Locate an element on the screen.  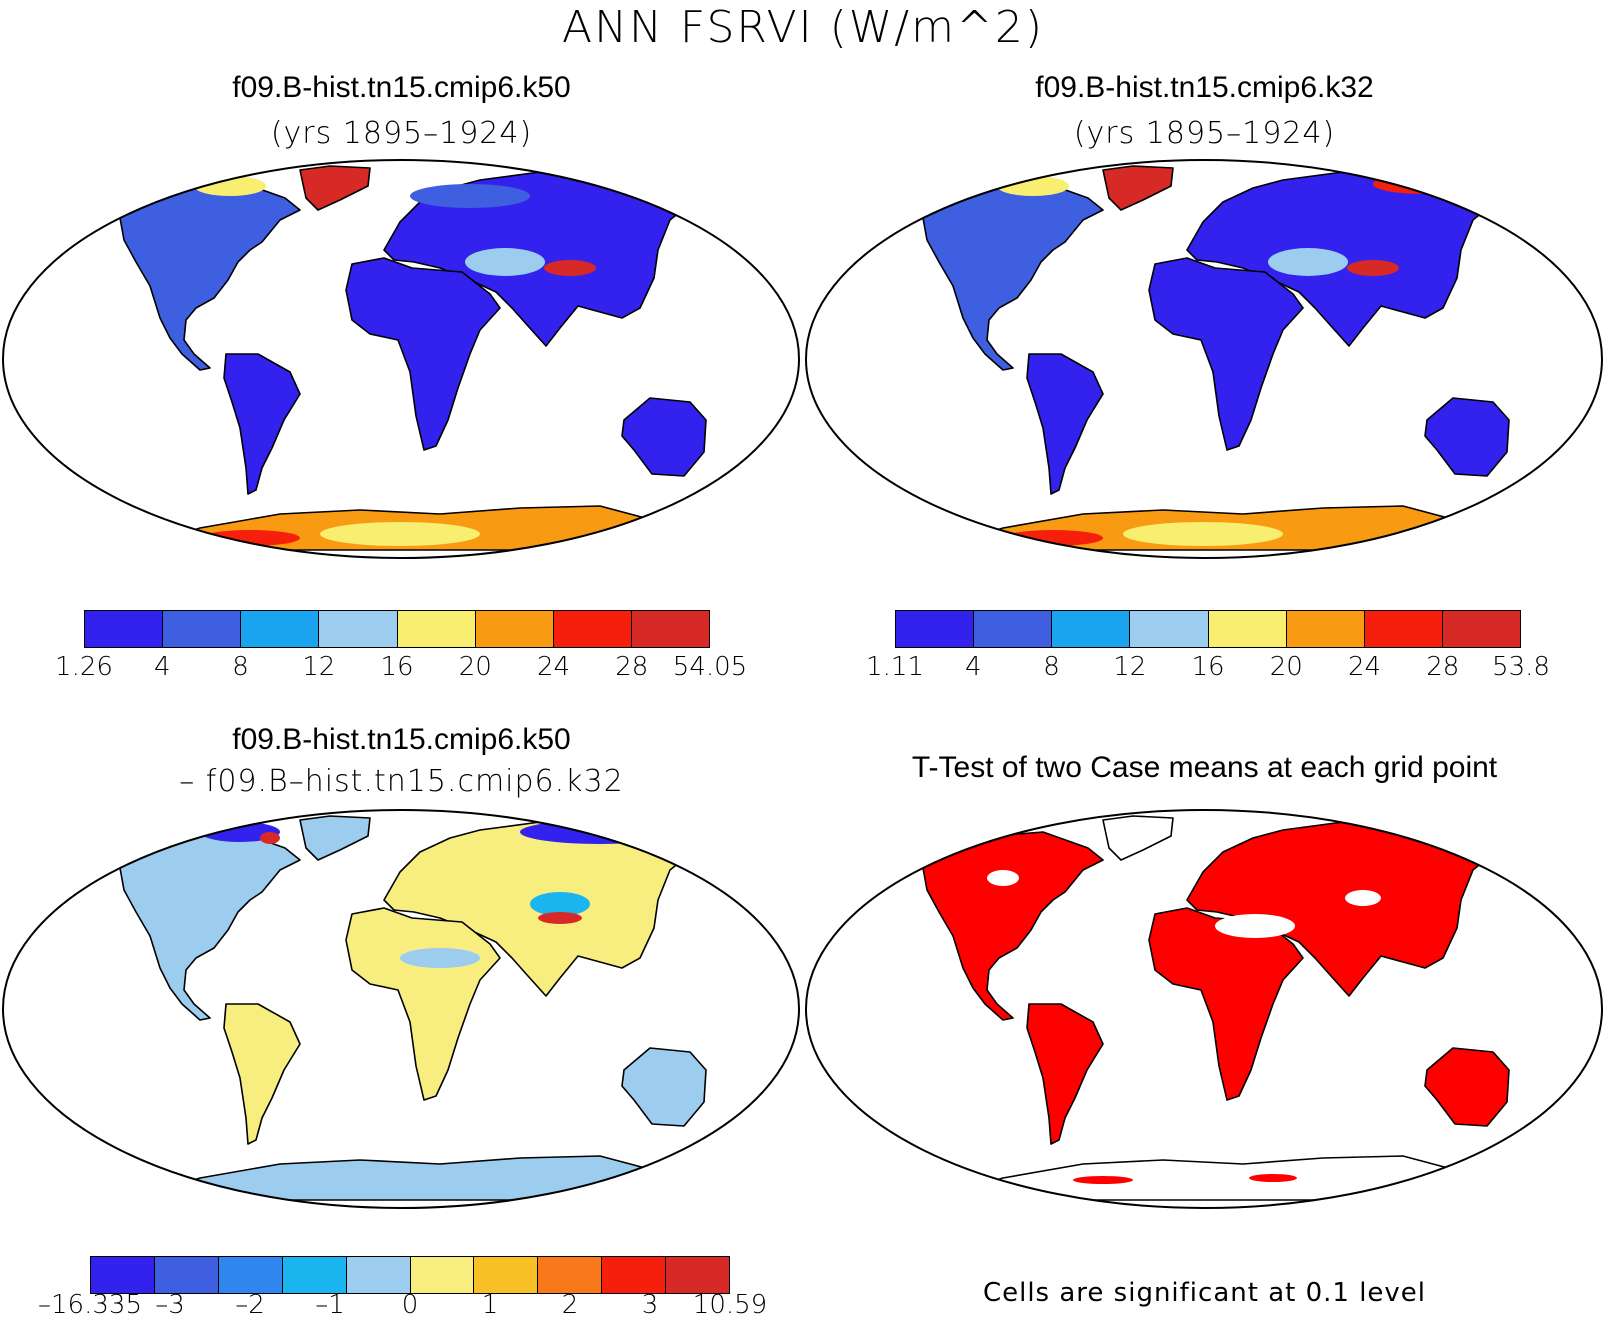
case1-subtitle: (yrs 1895–1924) is located at coordinates (401, 133).